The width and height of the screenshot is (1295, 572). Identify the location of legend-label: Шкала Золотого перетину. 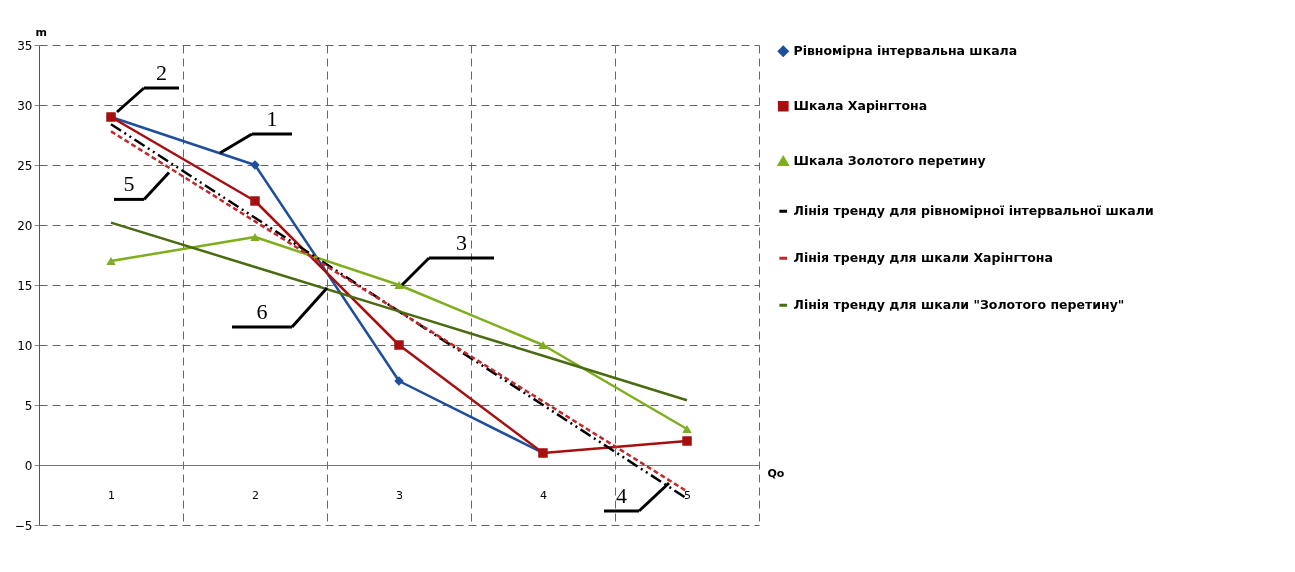
(889, 161).